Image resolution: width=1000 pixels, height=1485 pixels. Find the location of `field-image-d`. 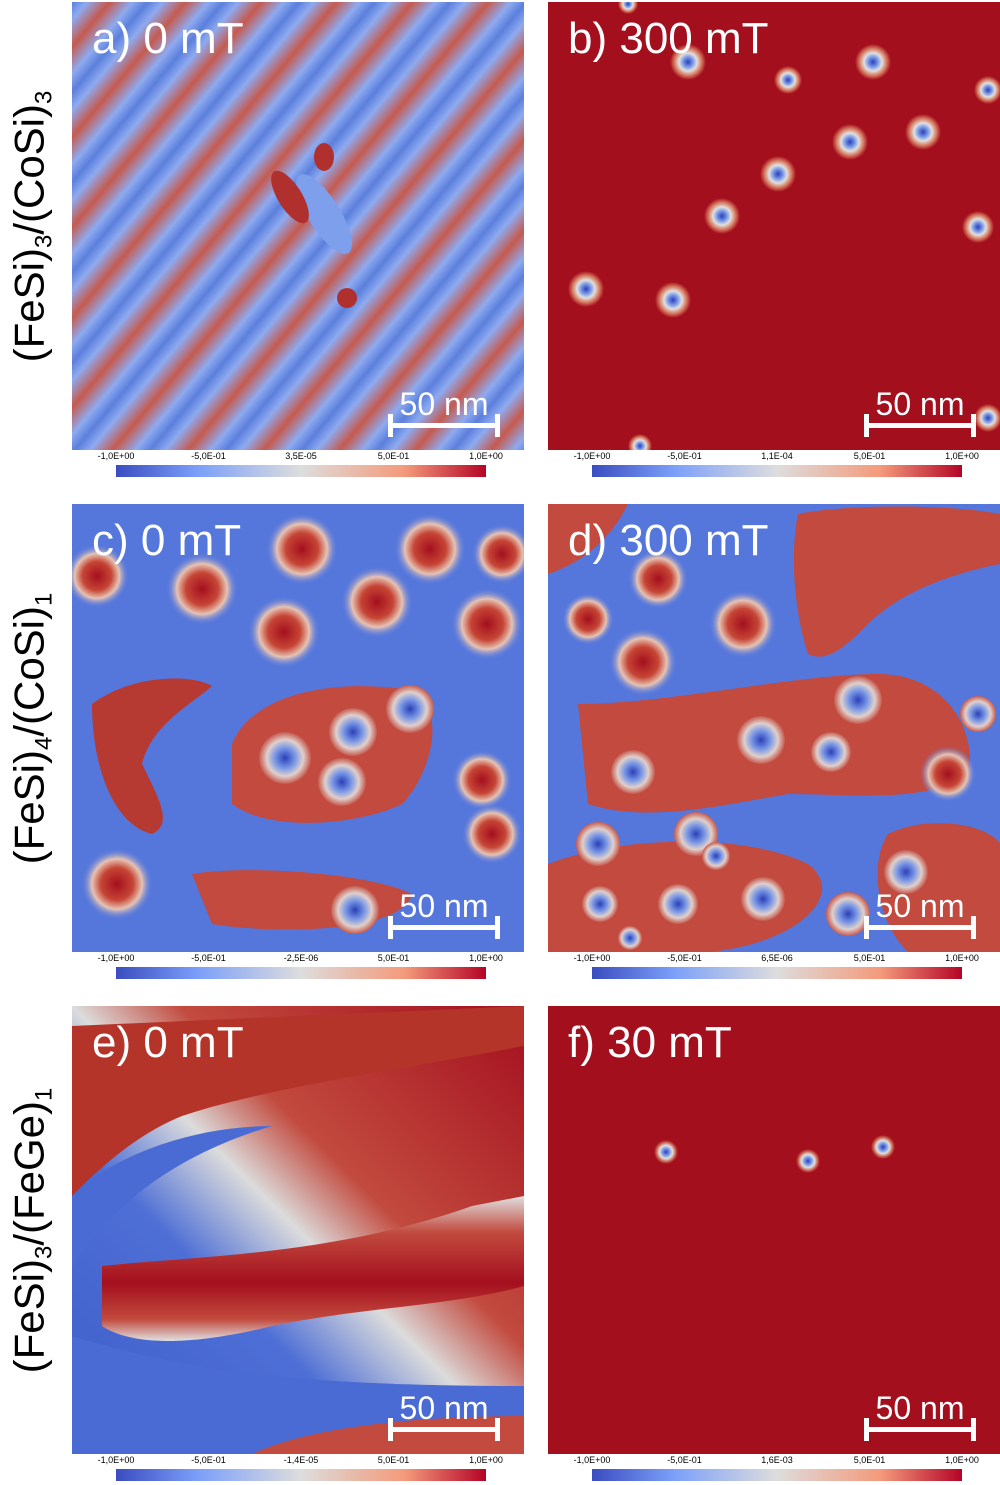

field-image-d is located at coordinates (774, 728).